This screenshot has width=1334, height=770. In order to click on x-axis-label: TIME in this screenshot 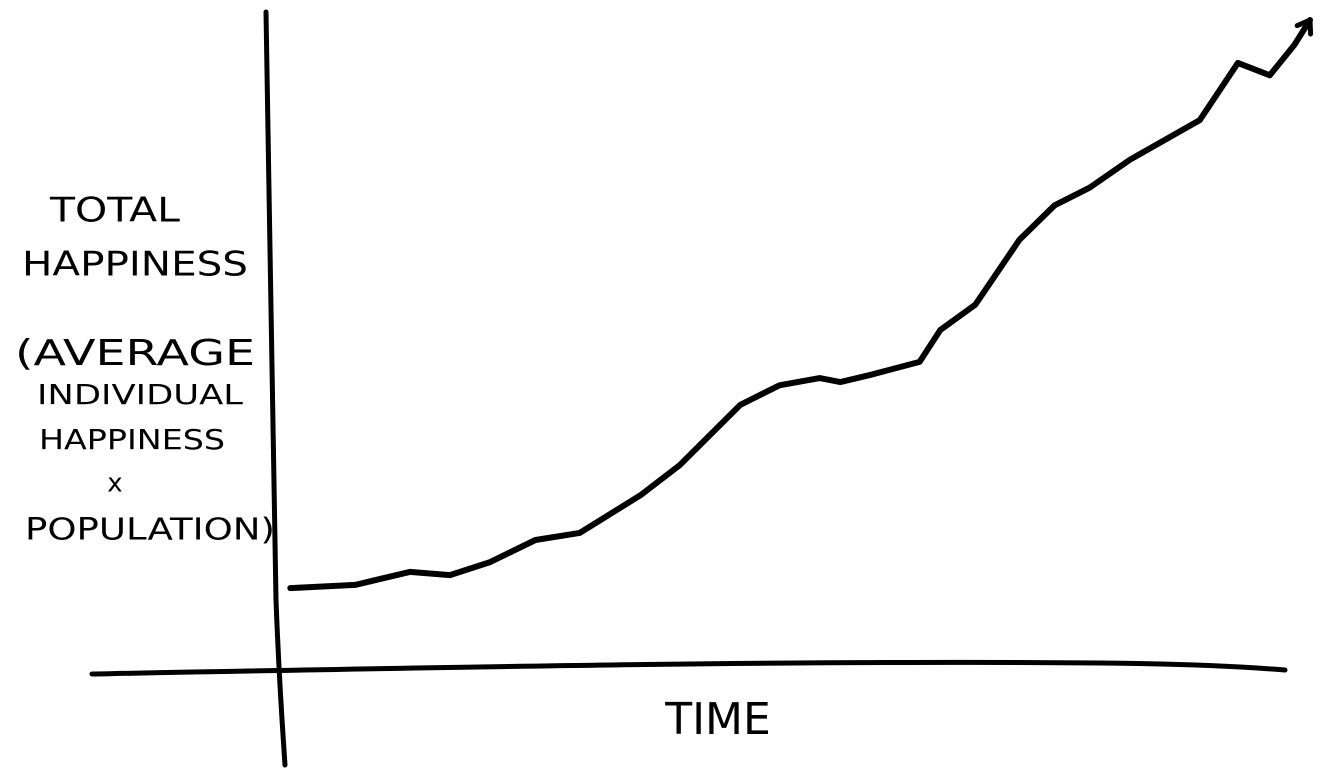, I will do `click(717, 719)`.